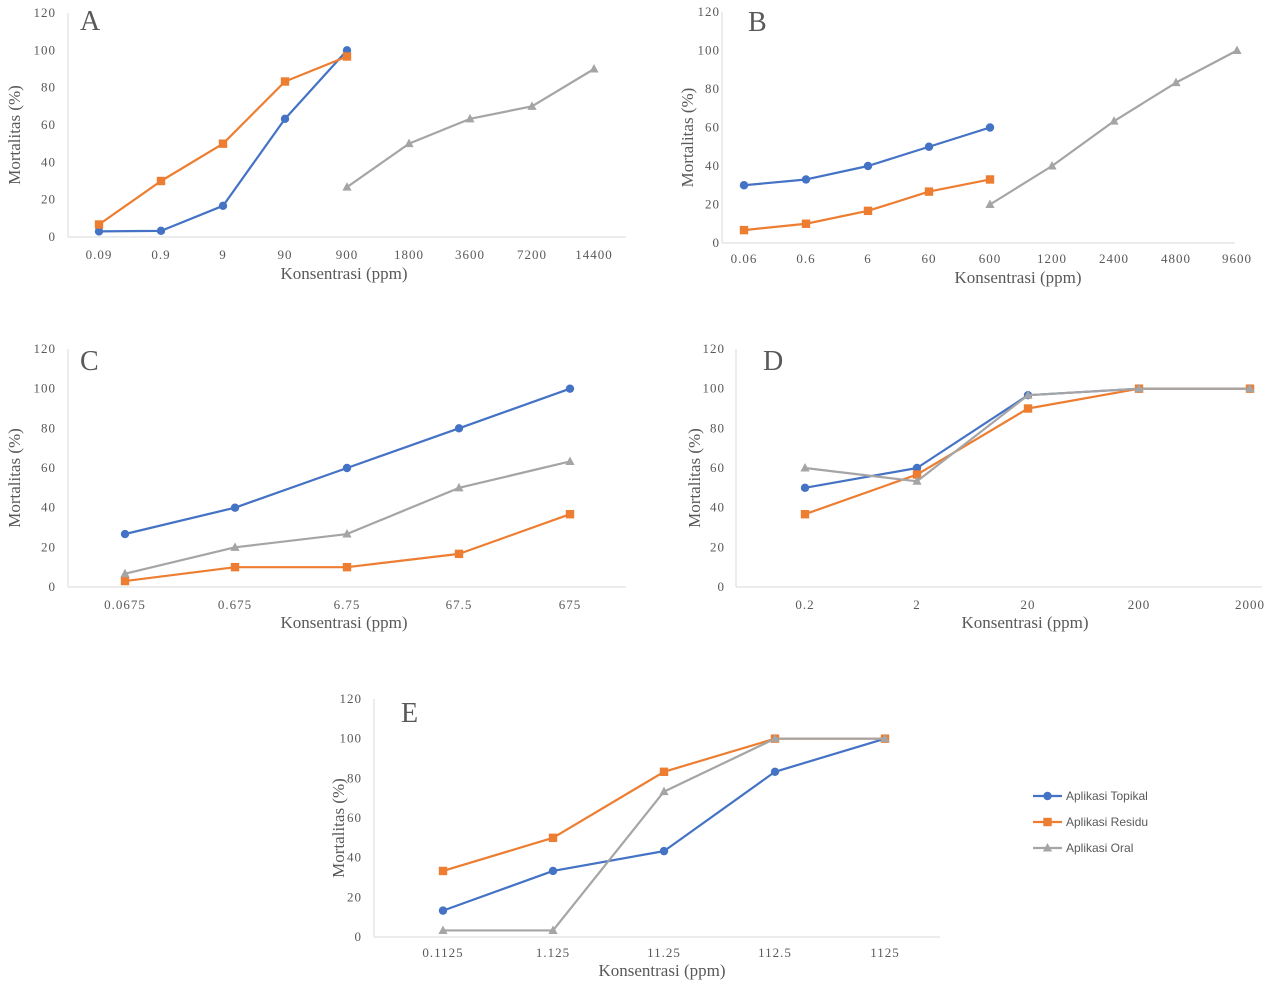 Image resolution: width=1272 pixels, height=984 pixels. I want to click on x-tick-label: 2000, so click(1250, 604).